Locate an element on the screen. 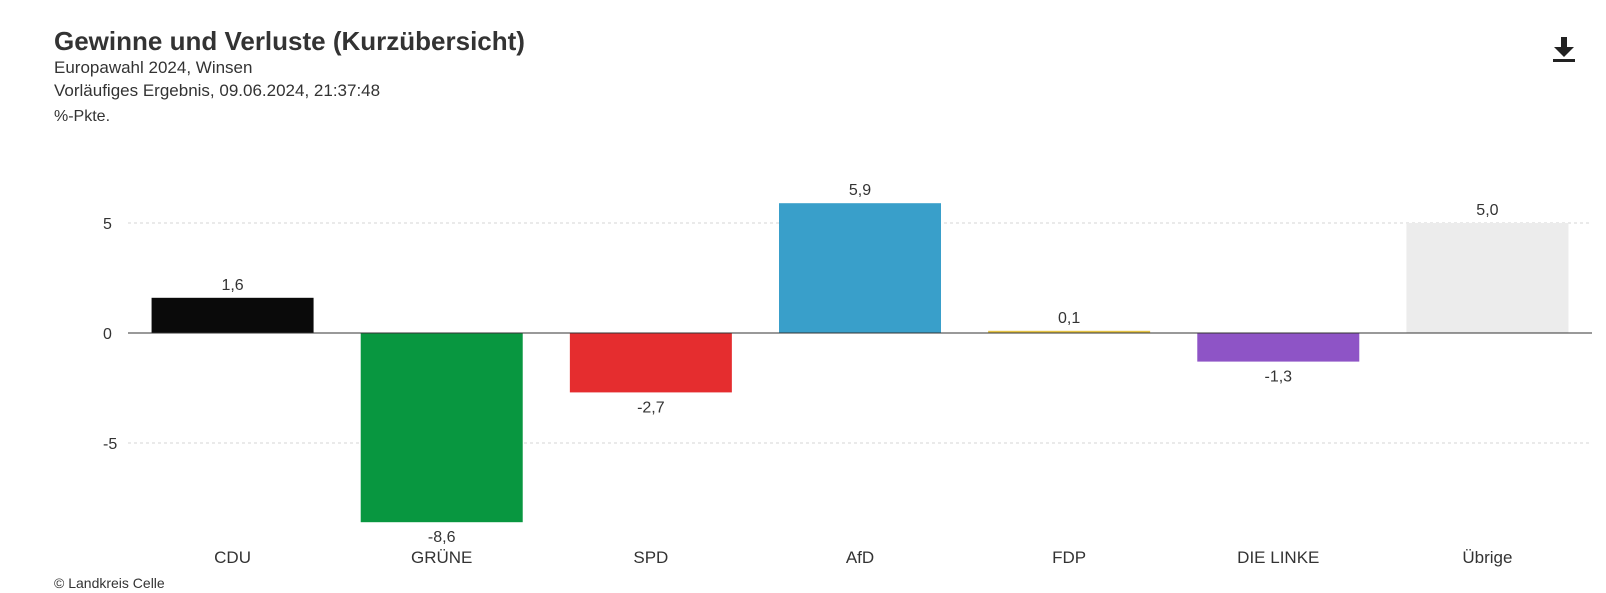 Image resolution: width=1606 pixels, height=593 pixels. data-label: 0,1 is located at coordinates (1069, 318).